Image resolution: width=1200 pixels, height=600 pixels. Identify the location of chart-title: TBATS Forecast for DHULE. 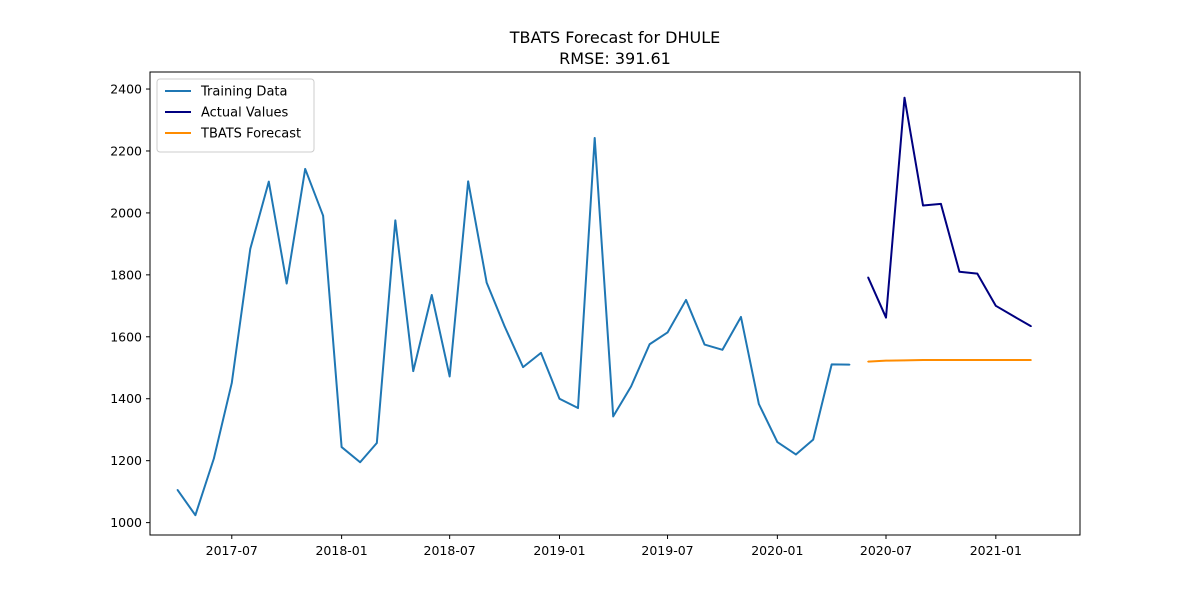
(614, 37).